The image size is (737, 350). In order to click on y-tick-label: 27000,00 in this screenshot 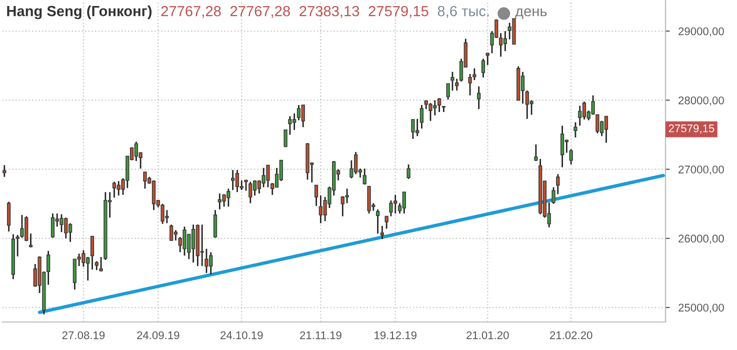, I will do `click(701, 170)`.